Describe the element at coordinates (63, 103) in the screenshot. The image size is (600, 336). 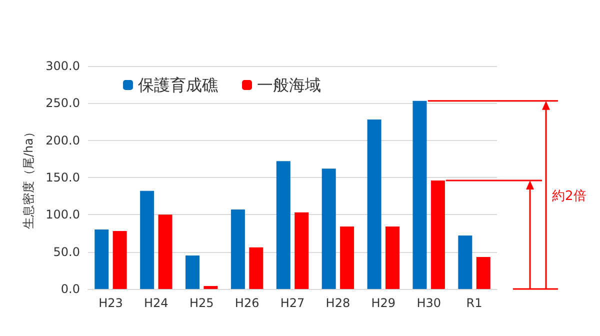
I see `y-tick-label: 250.0` at that location.